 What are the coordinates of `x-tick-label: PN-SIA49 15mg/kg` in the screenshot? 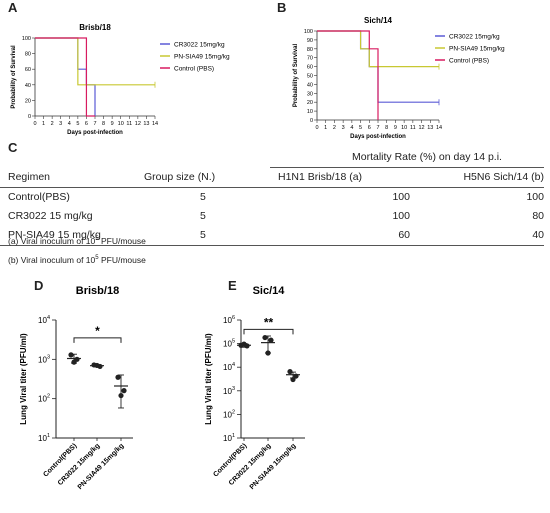 It's located at (101, 466).